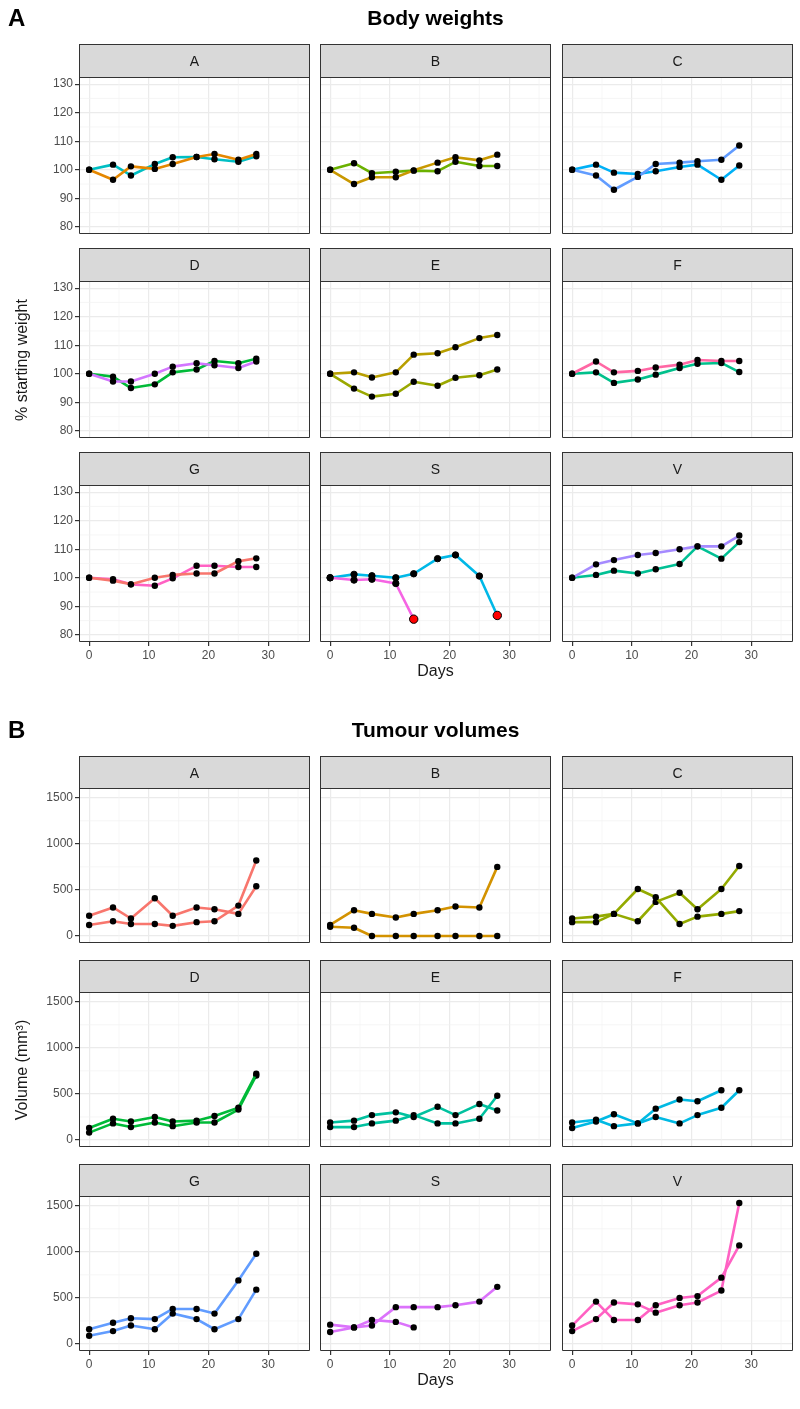 Image resolution: width=800 pixels, height=1409 pixels. What do you see at coordinates (435, 18) in the screenshot?
I see `text: Body weights` at bounding box center [435, 18].